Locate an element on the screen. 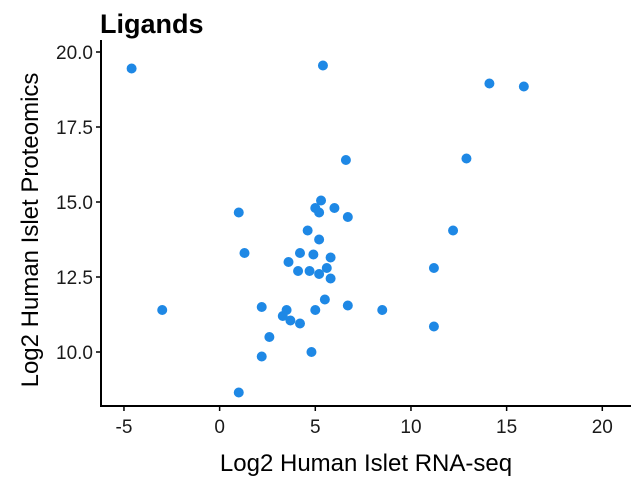 The width and height of the screenshot is (642, 487). y-axis-ticks: 10.0 12.5 15.0 17.5 20.0 is located at coordinates (78, 203).